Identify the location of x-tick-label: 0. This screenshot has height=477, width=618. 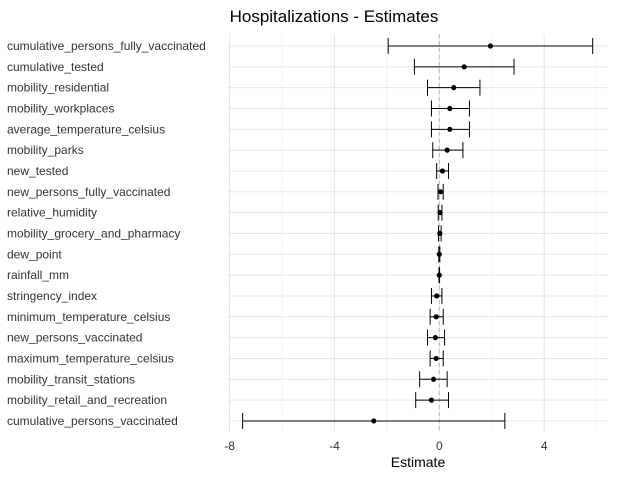
(439, 446).